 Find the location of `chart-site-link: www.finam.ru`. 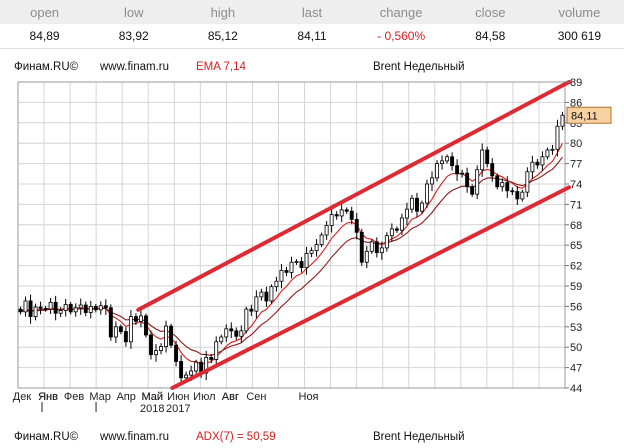

chart-site-link: www.finam.ru is located at coordinates (135, 67).